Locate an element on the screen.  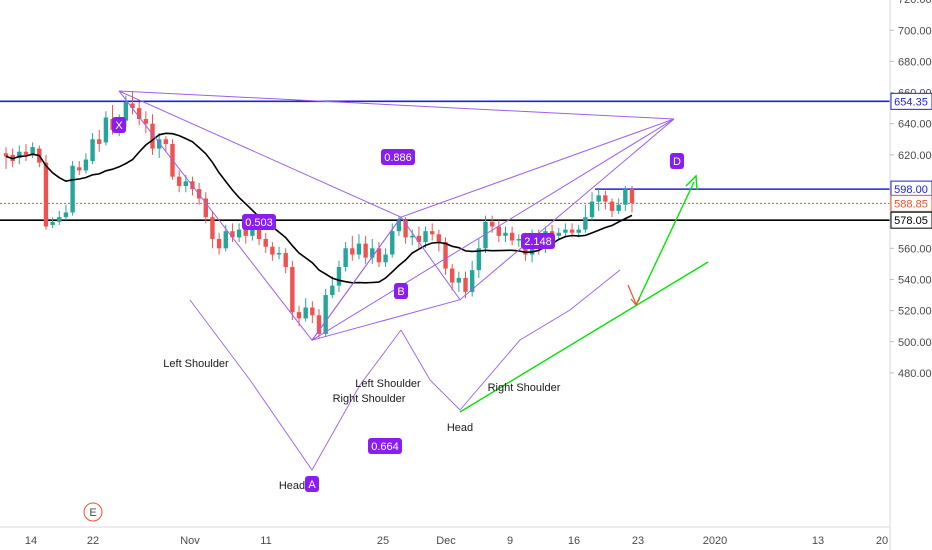
point-a-tag-text: A is located at coordinates (312, 485).